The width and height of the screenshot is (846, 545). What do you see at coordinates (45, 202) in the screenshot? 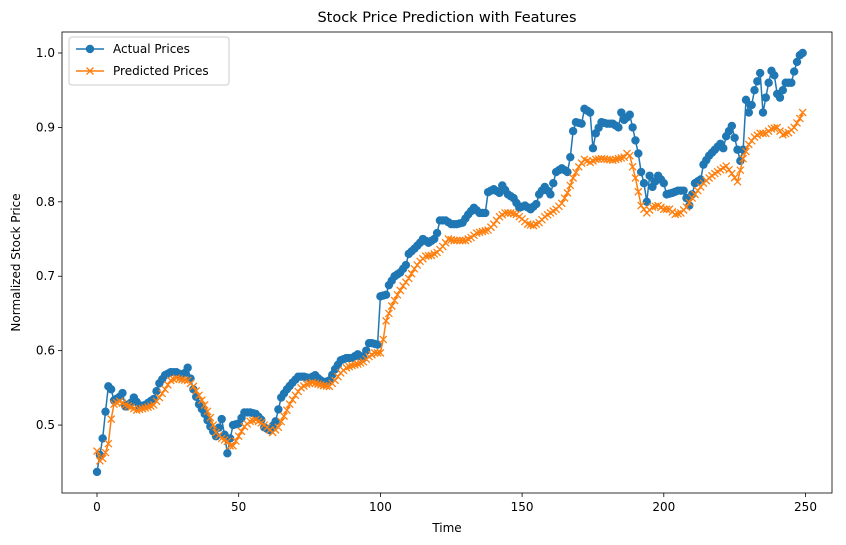
I see `y-tick-label: 0.8` at bounding box center [45, 202].